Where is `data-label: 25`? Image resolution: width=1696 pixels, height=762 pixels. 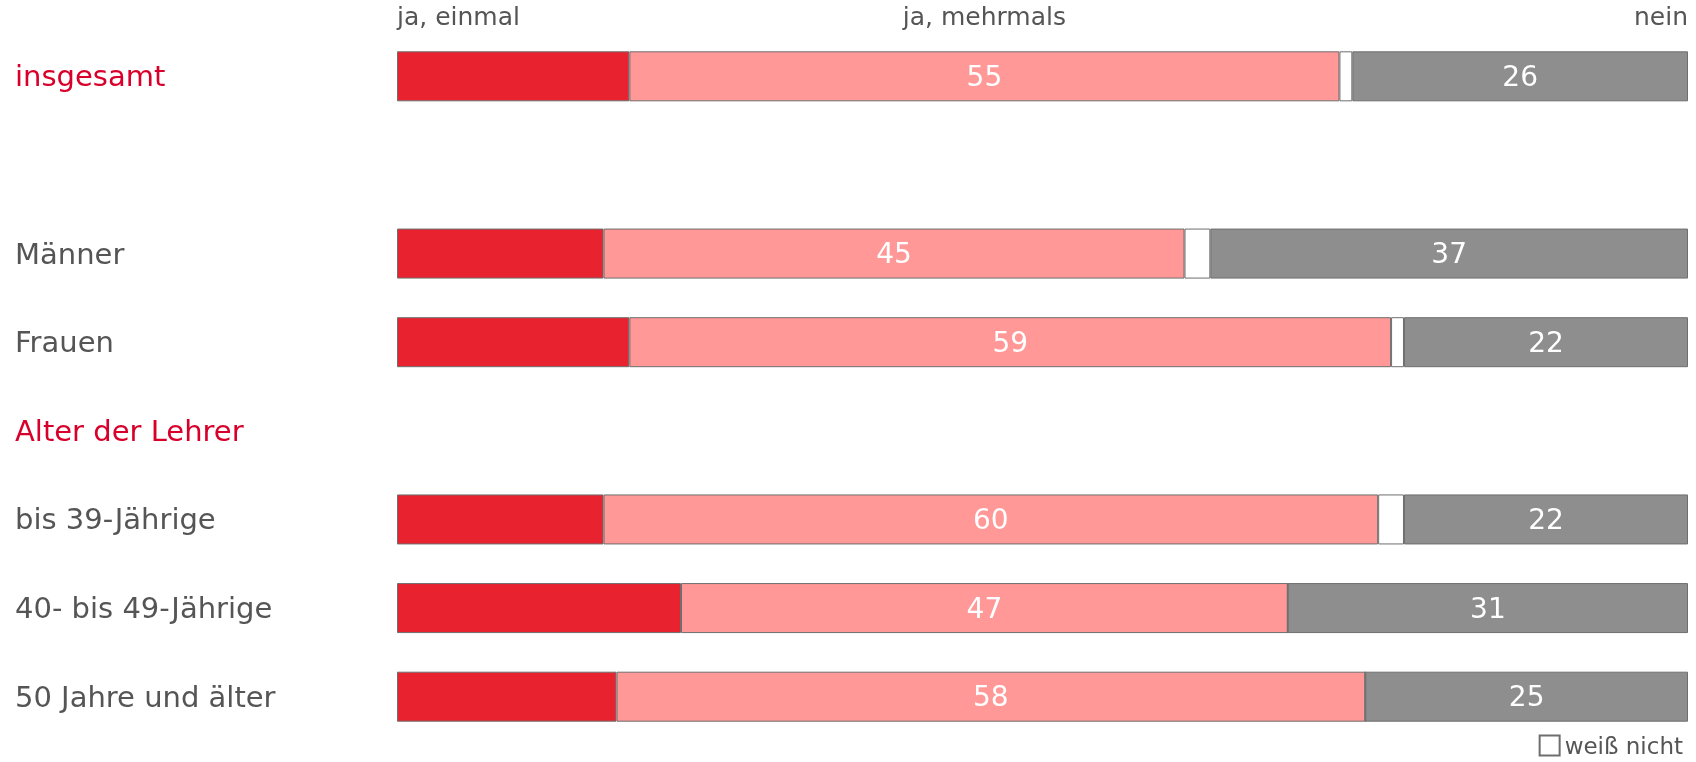
data-label: 25 is located at coordinates (1526, 697).